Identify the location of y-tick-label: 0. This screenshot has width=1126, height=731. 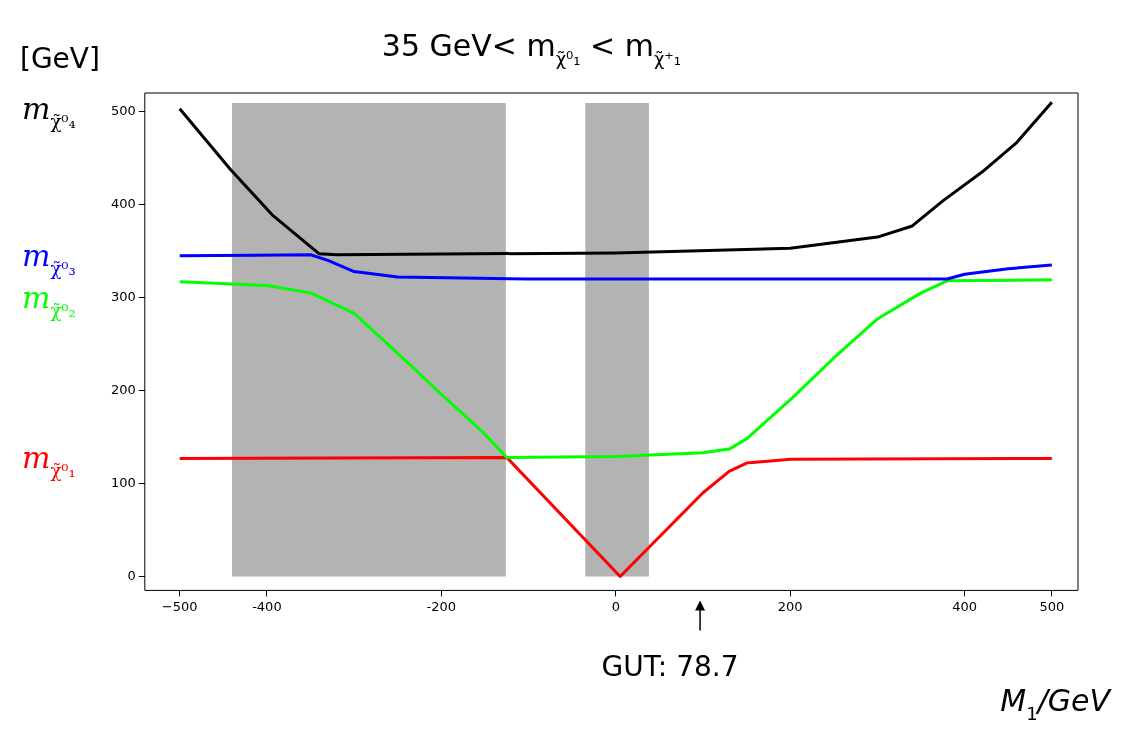
(131, 575).